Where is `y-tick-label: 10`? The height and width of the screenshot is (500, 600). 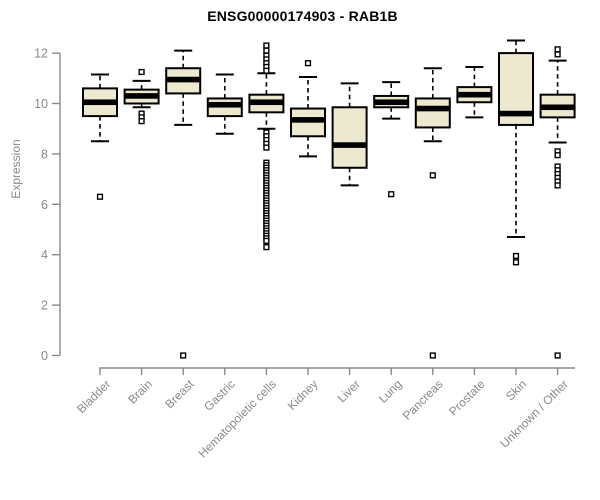 y-tick-label: 10 is located at coordinates (41, 104).